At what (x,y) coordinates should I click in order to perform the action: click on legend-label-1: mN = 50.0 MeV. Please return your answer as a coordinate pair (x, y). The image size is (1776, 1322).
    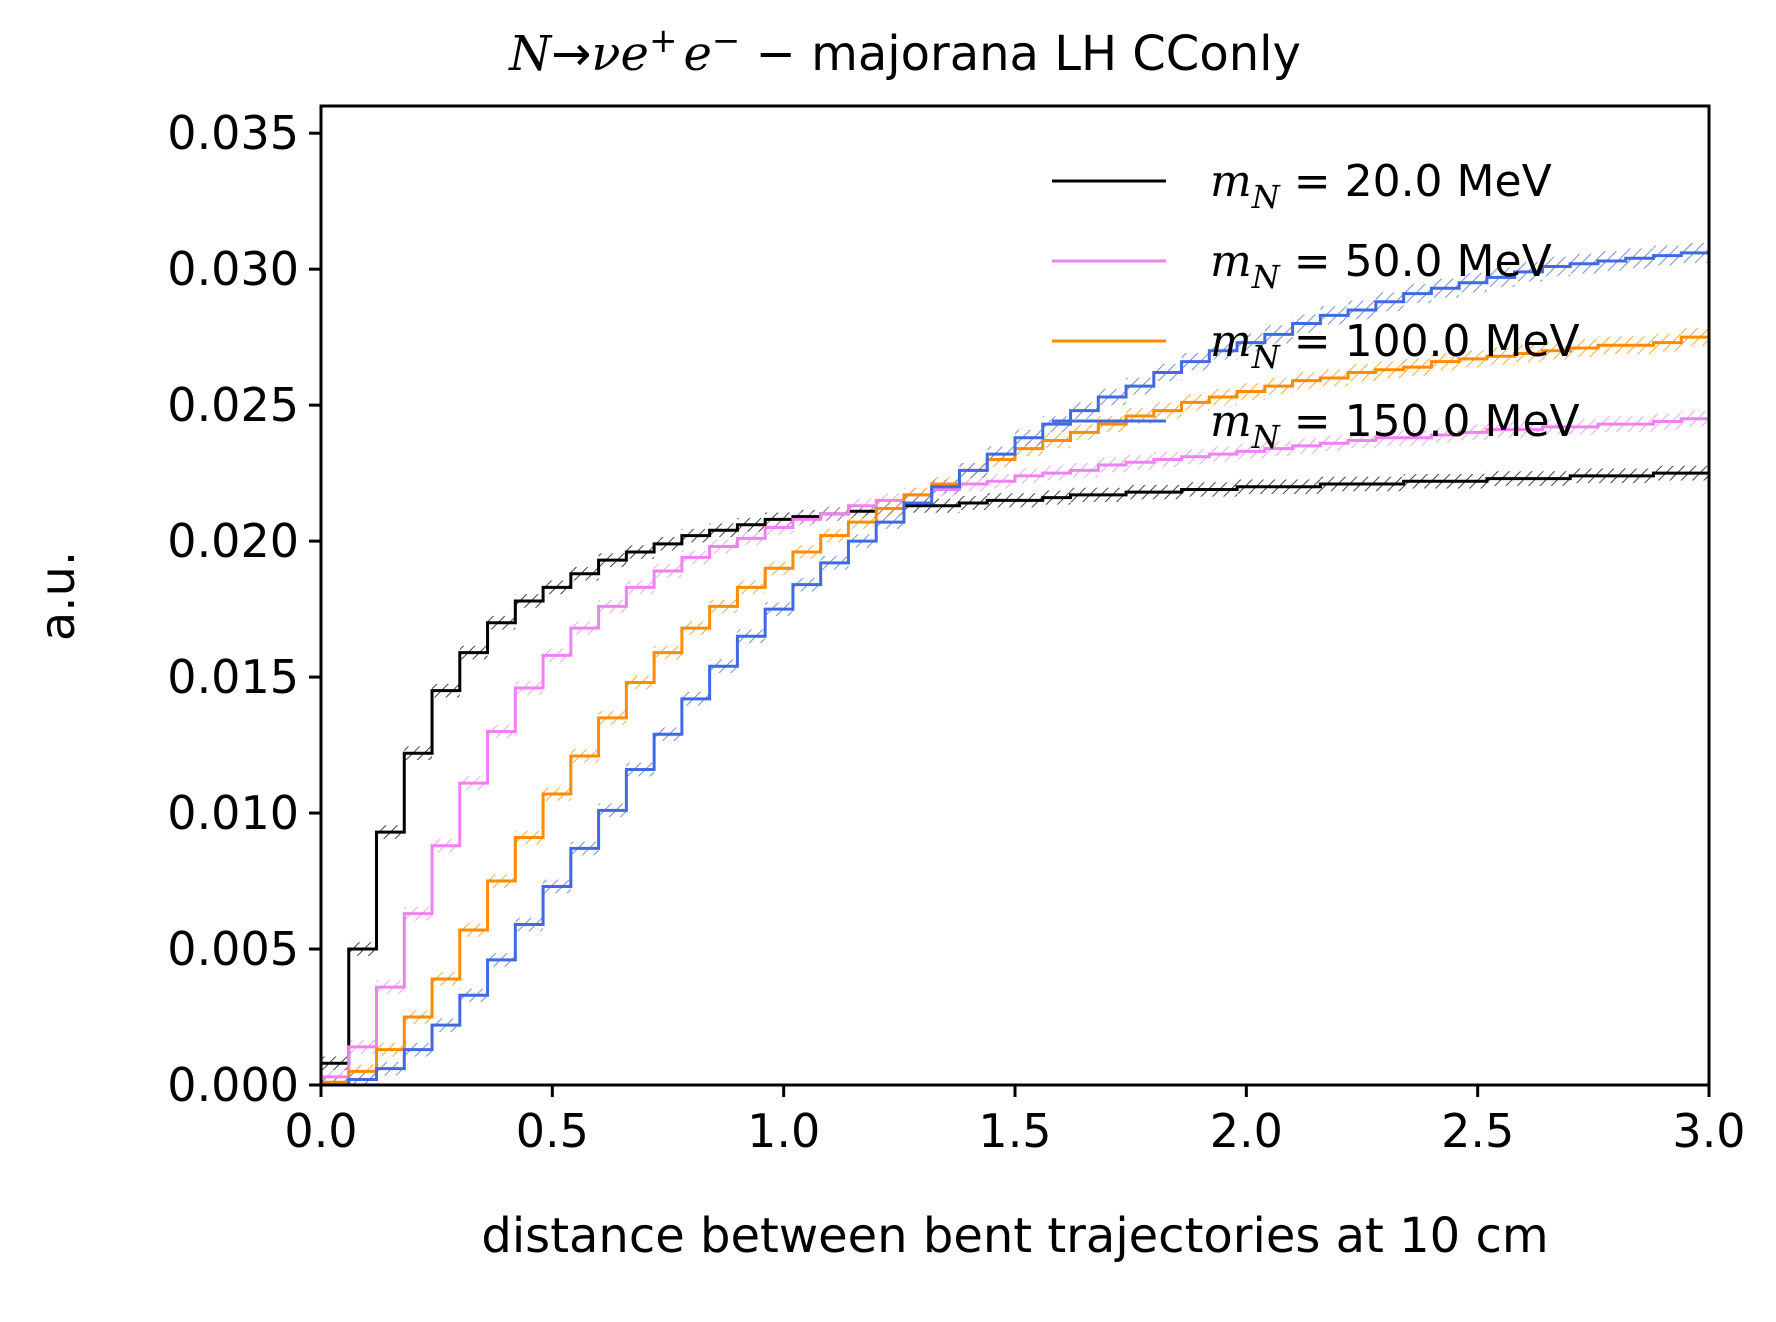
    Looking at the image, I should click on (1381, 266).